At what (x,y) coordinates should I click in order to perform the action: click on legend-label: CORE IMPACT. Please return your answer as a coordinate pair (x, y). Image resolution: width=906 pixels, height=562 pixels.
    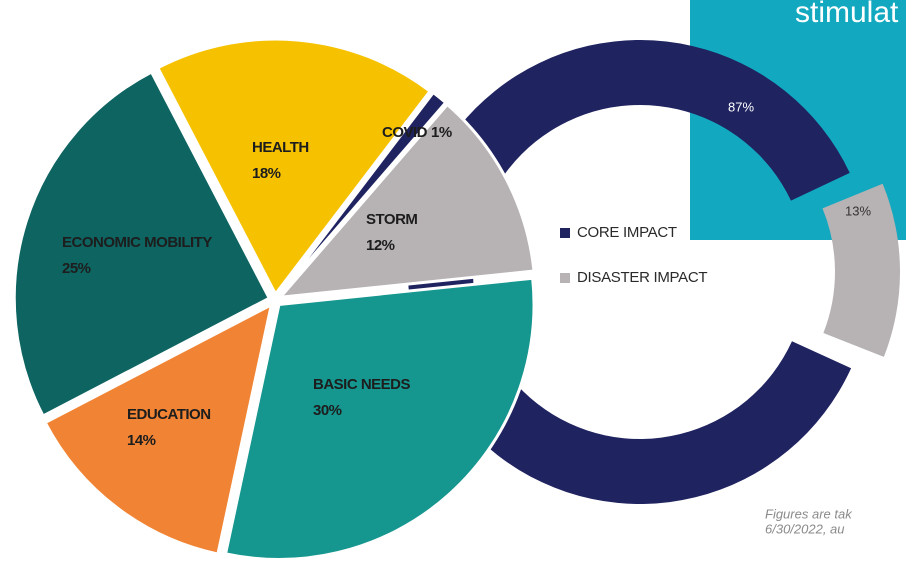
    Looking at the image, I should click on (627, 232).